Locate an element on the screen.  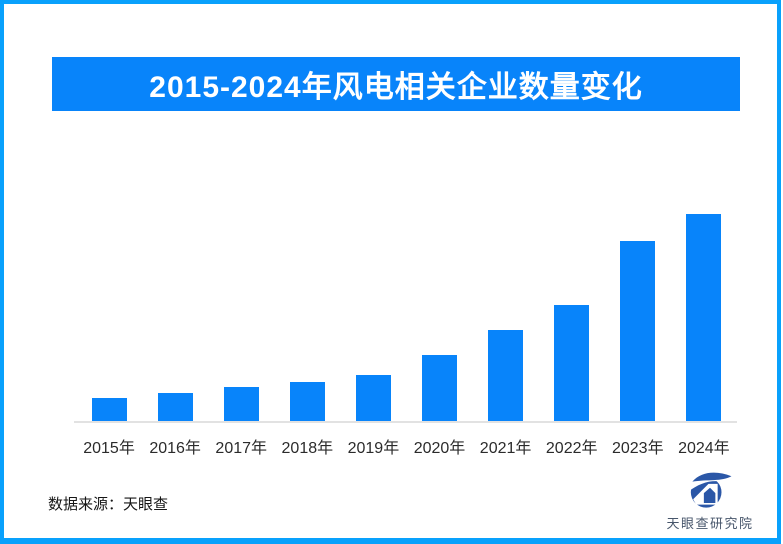
bar-2019年 is located at coordinates (373, 398).